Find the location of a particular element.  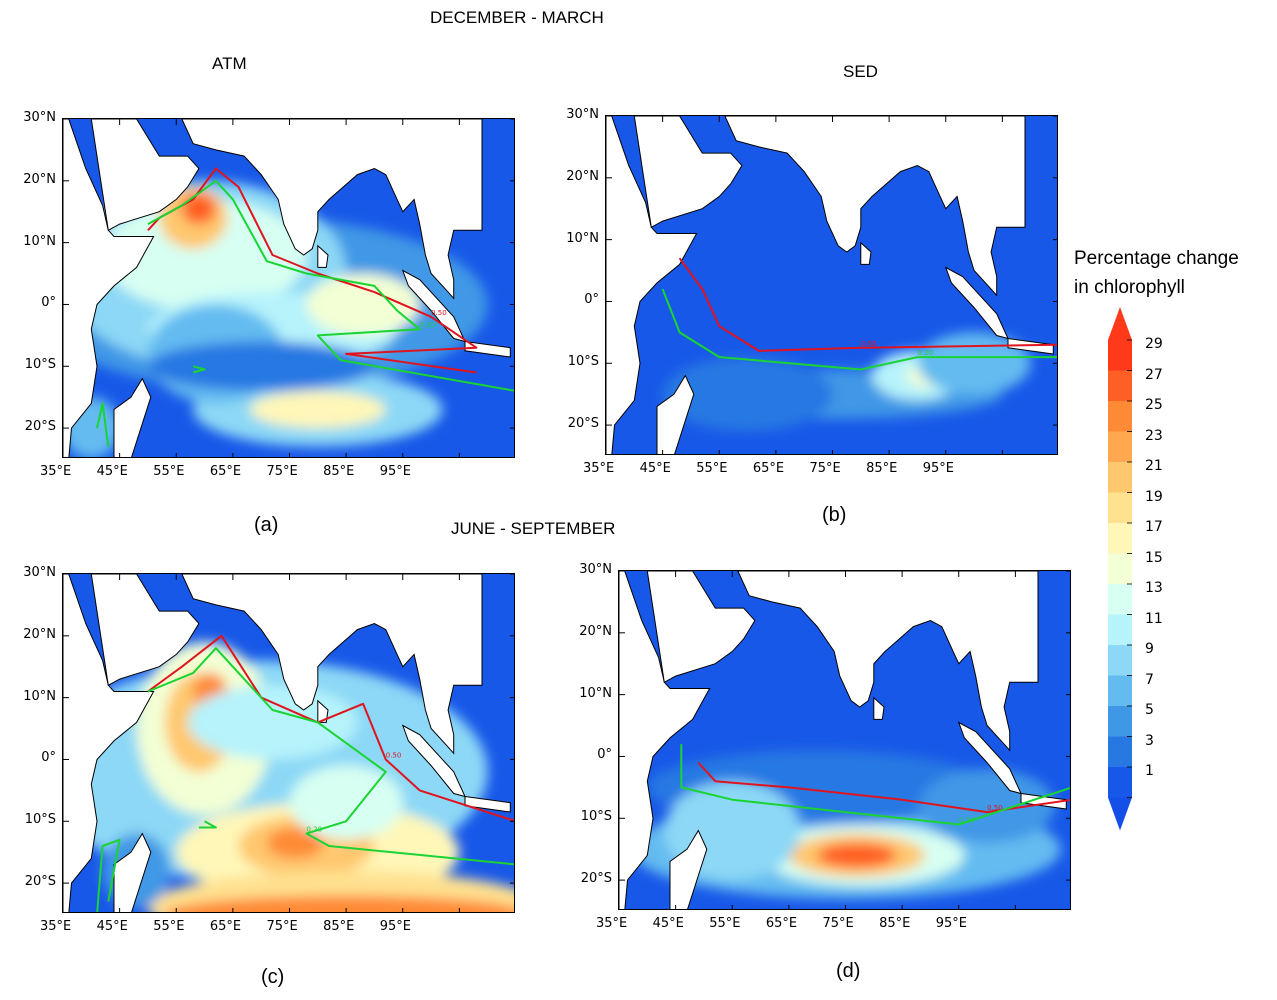

lon-tick-label: 75°E is located at coordinates (838, 923).